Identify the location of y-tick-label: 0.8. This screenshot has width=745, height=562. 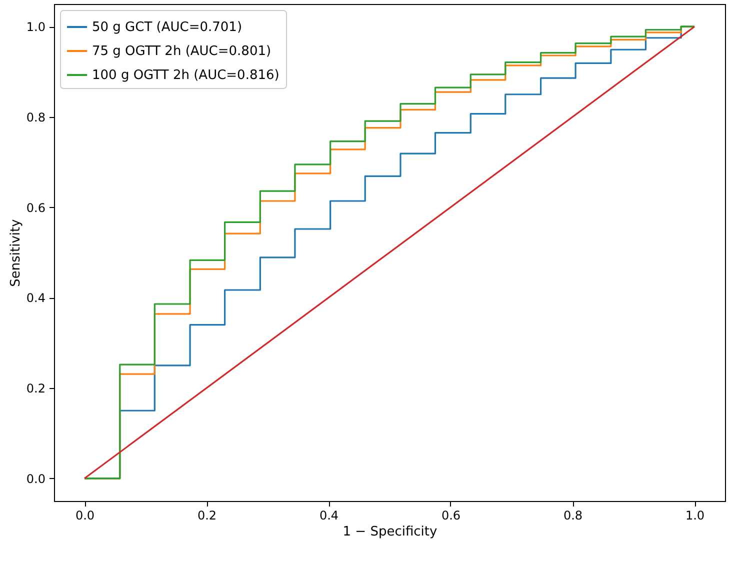
(36, 117).